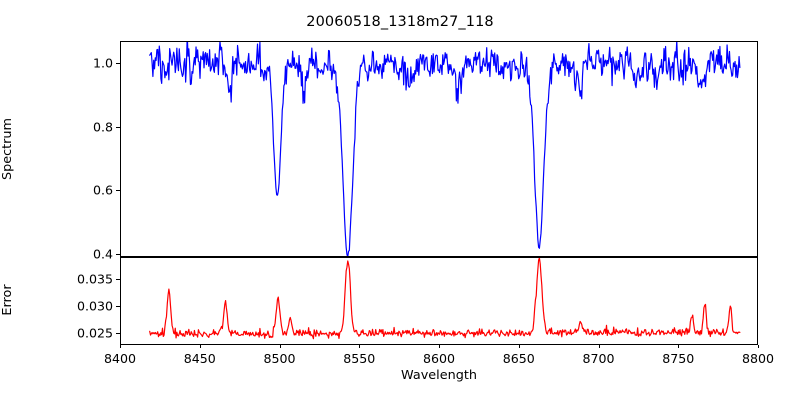 Image resolution: width=800 pixels, height=400 pixels. What do you see at coordinates (102, 63) in the screenshot?
I see `spectrum-ytick-label: 1.0` at bounding box center [102, 63].